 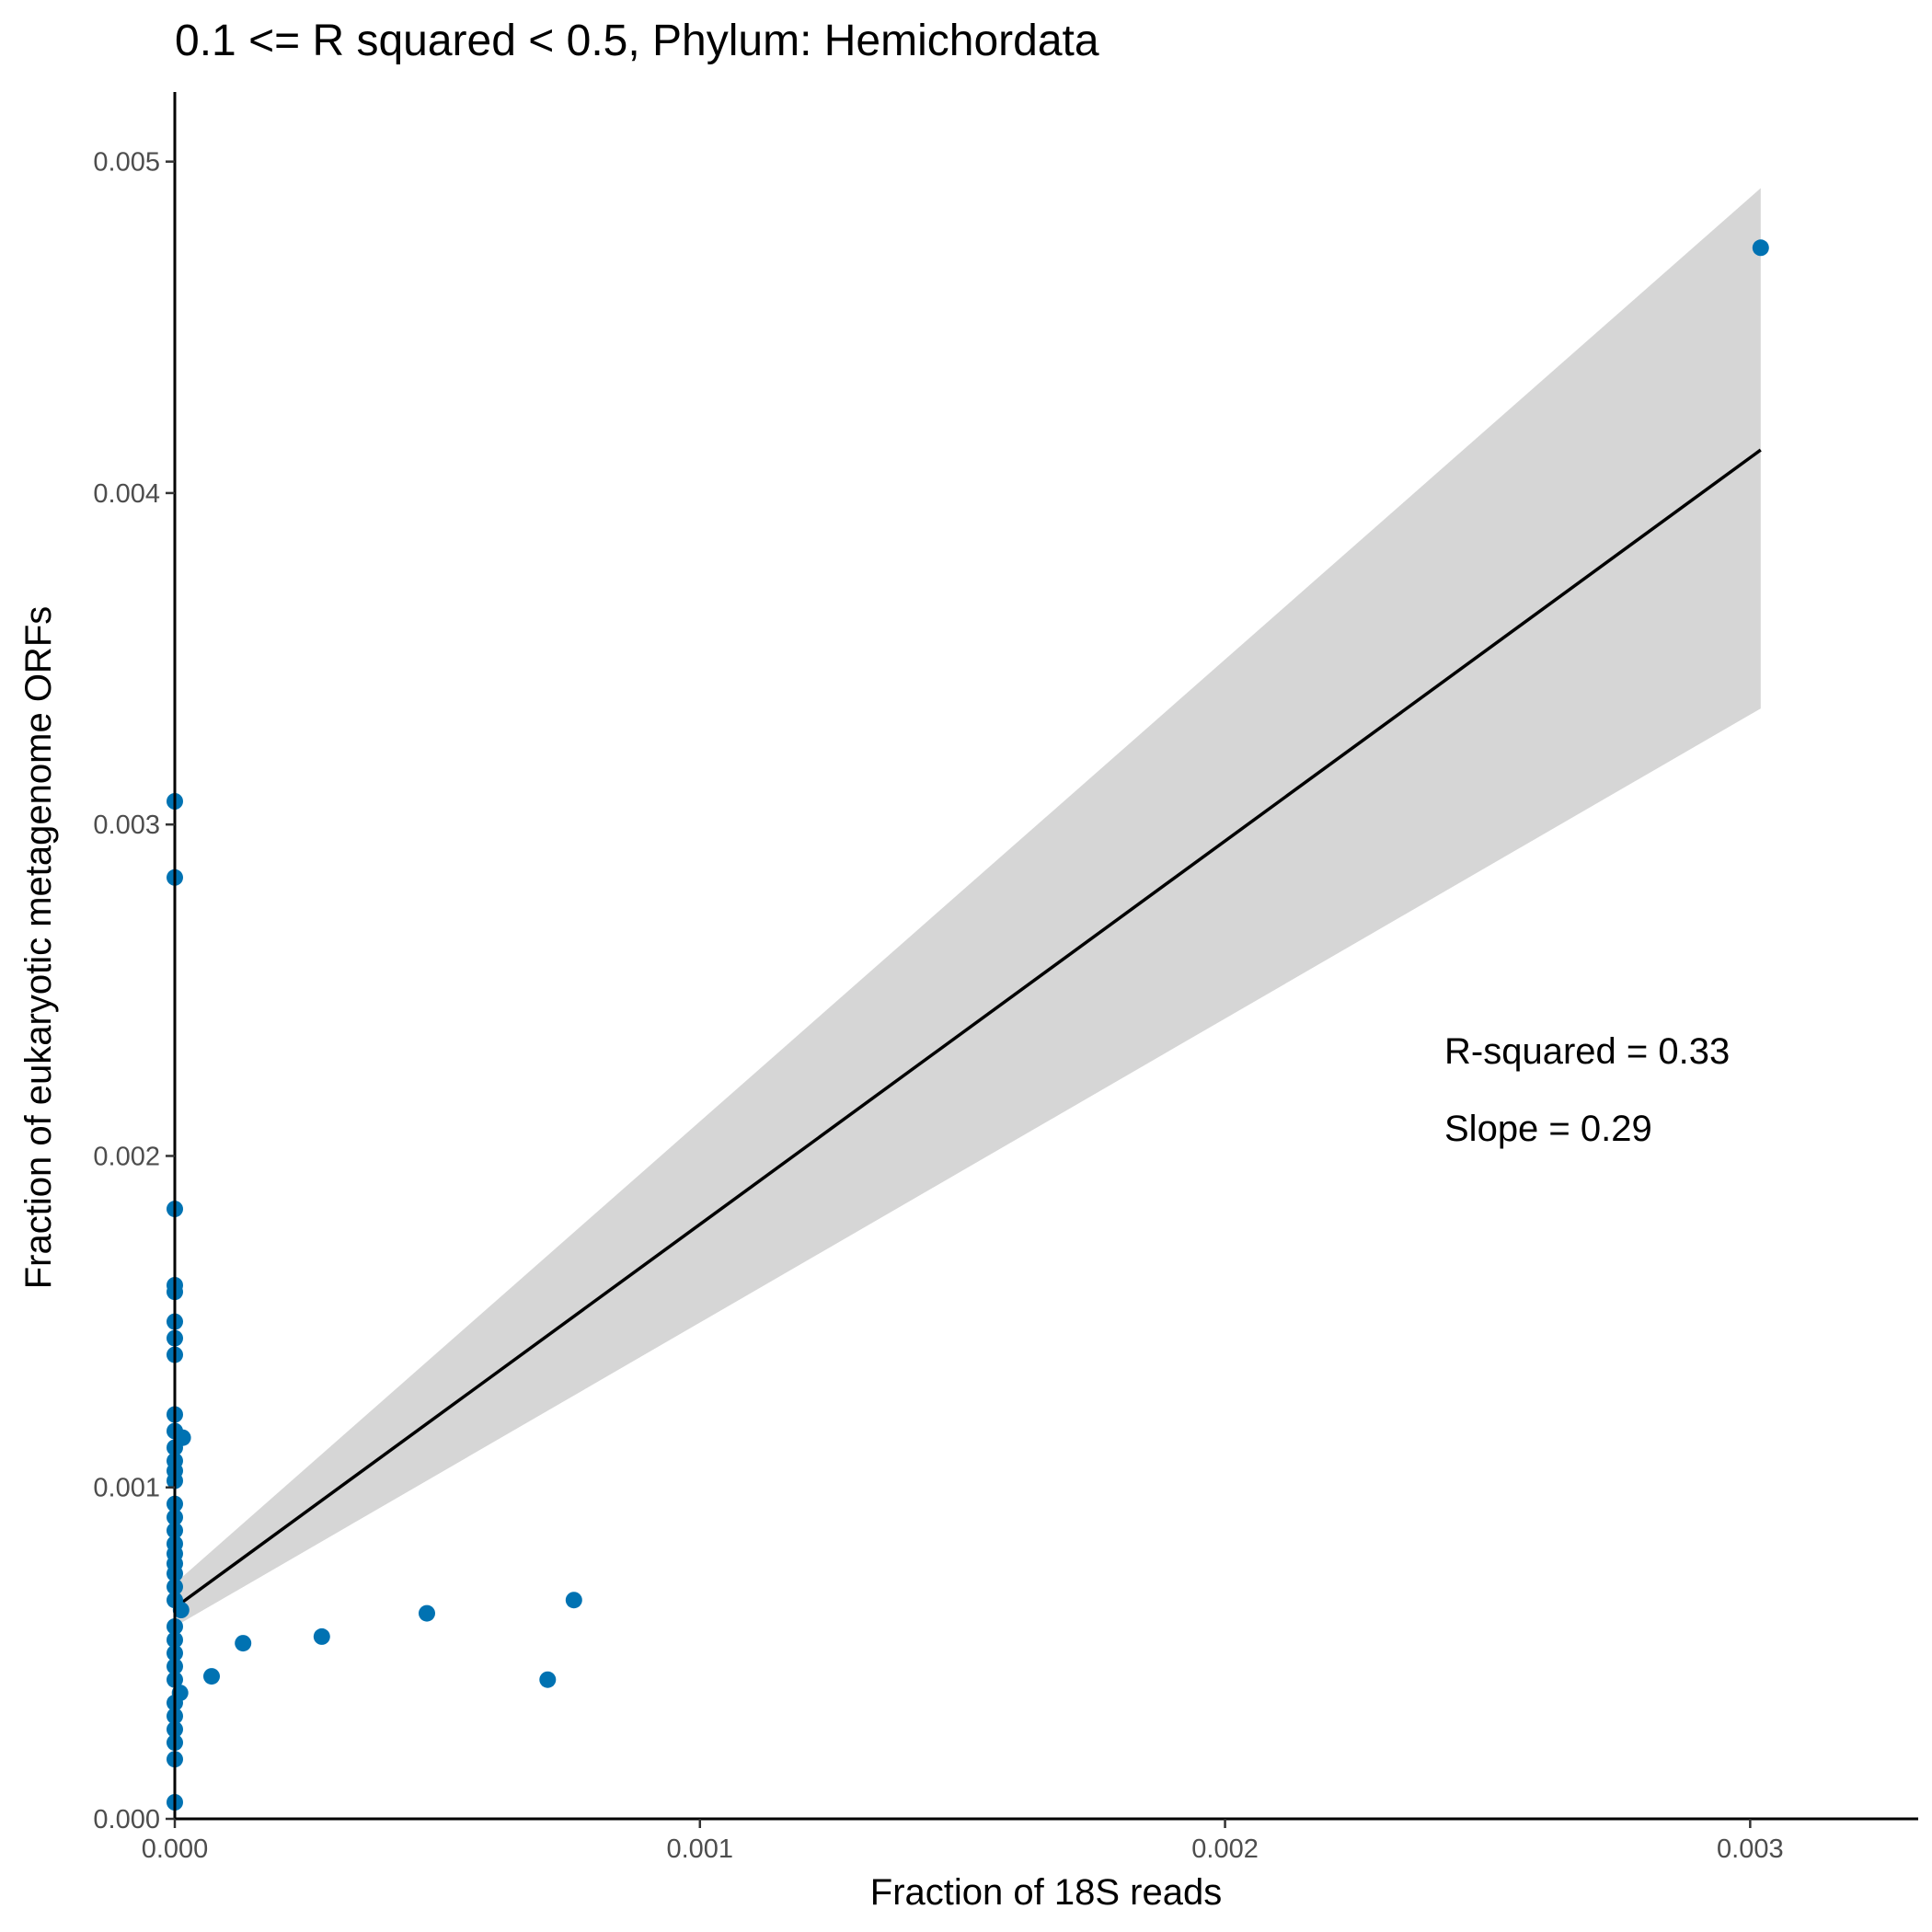 What do you see at coordinates (1750, 1849) in the screenshot?
I see `x-tick-label: 0.003` at bounding box center [1750, 1849].